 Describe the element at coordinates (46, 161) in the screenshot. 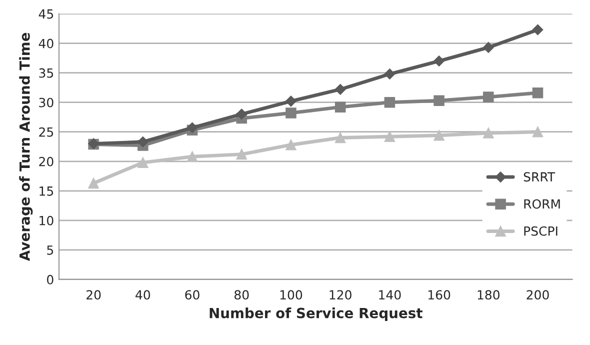

I see `y-tick-label: 20` at that location.